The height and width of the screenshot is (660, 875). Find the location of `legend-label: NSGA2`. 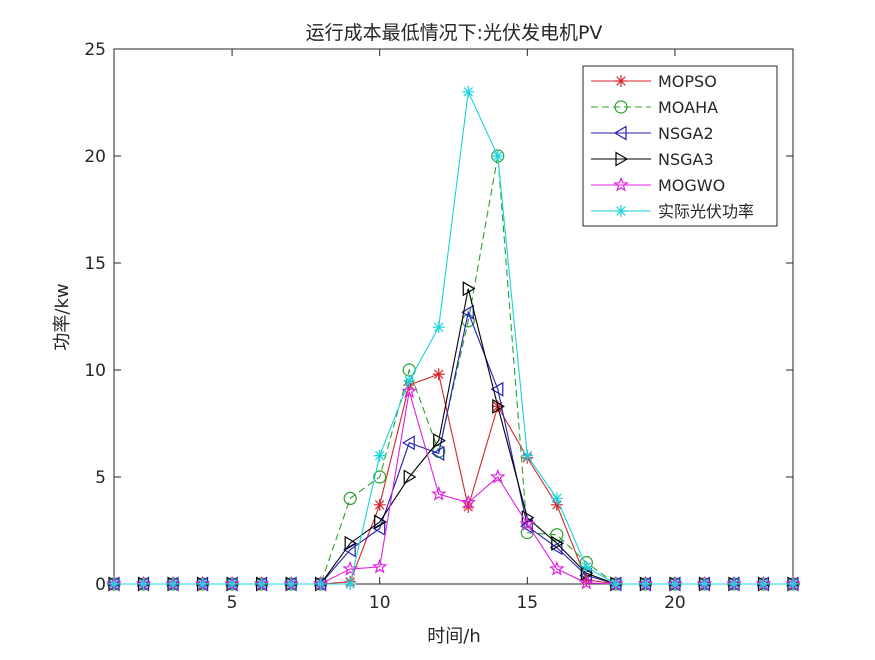

legend-label: NSGA2 is located at coordinates (686, 133).